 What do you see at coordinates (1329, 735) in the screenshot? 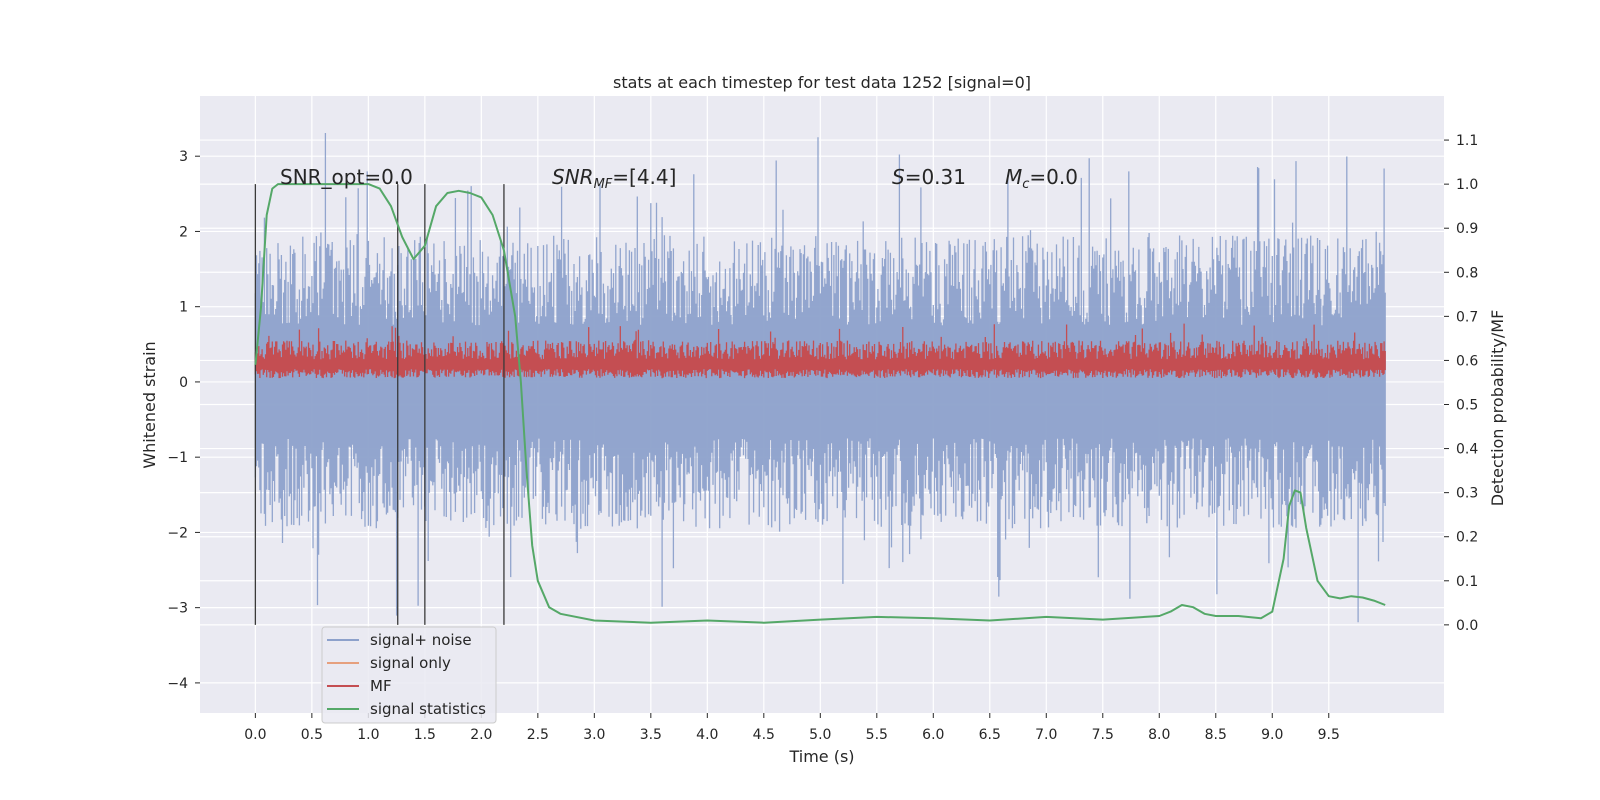
I see `x-tick-19: 9.5` at bounding box center [1329, 735].